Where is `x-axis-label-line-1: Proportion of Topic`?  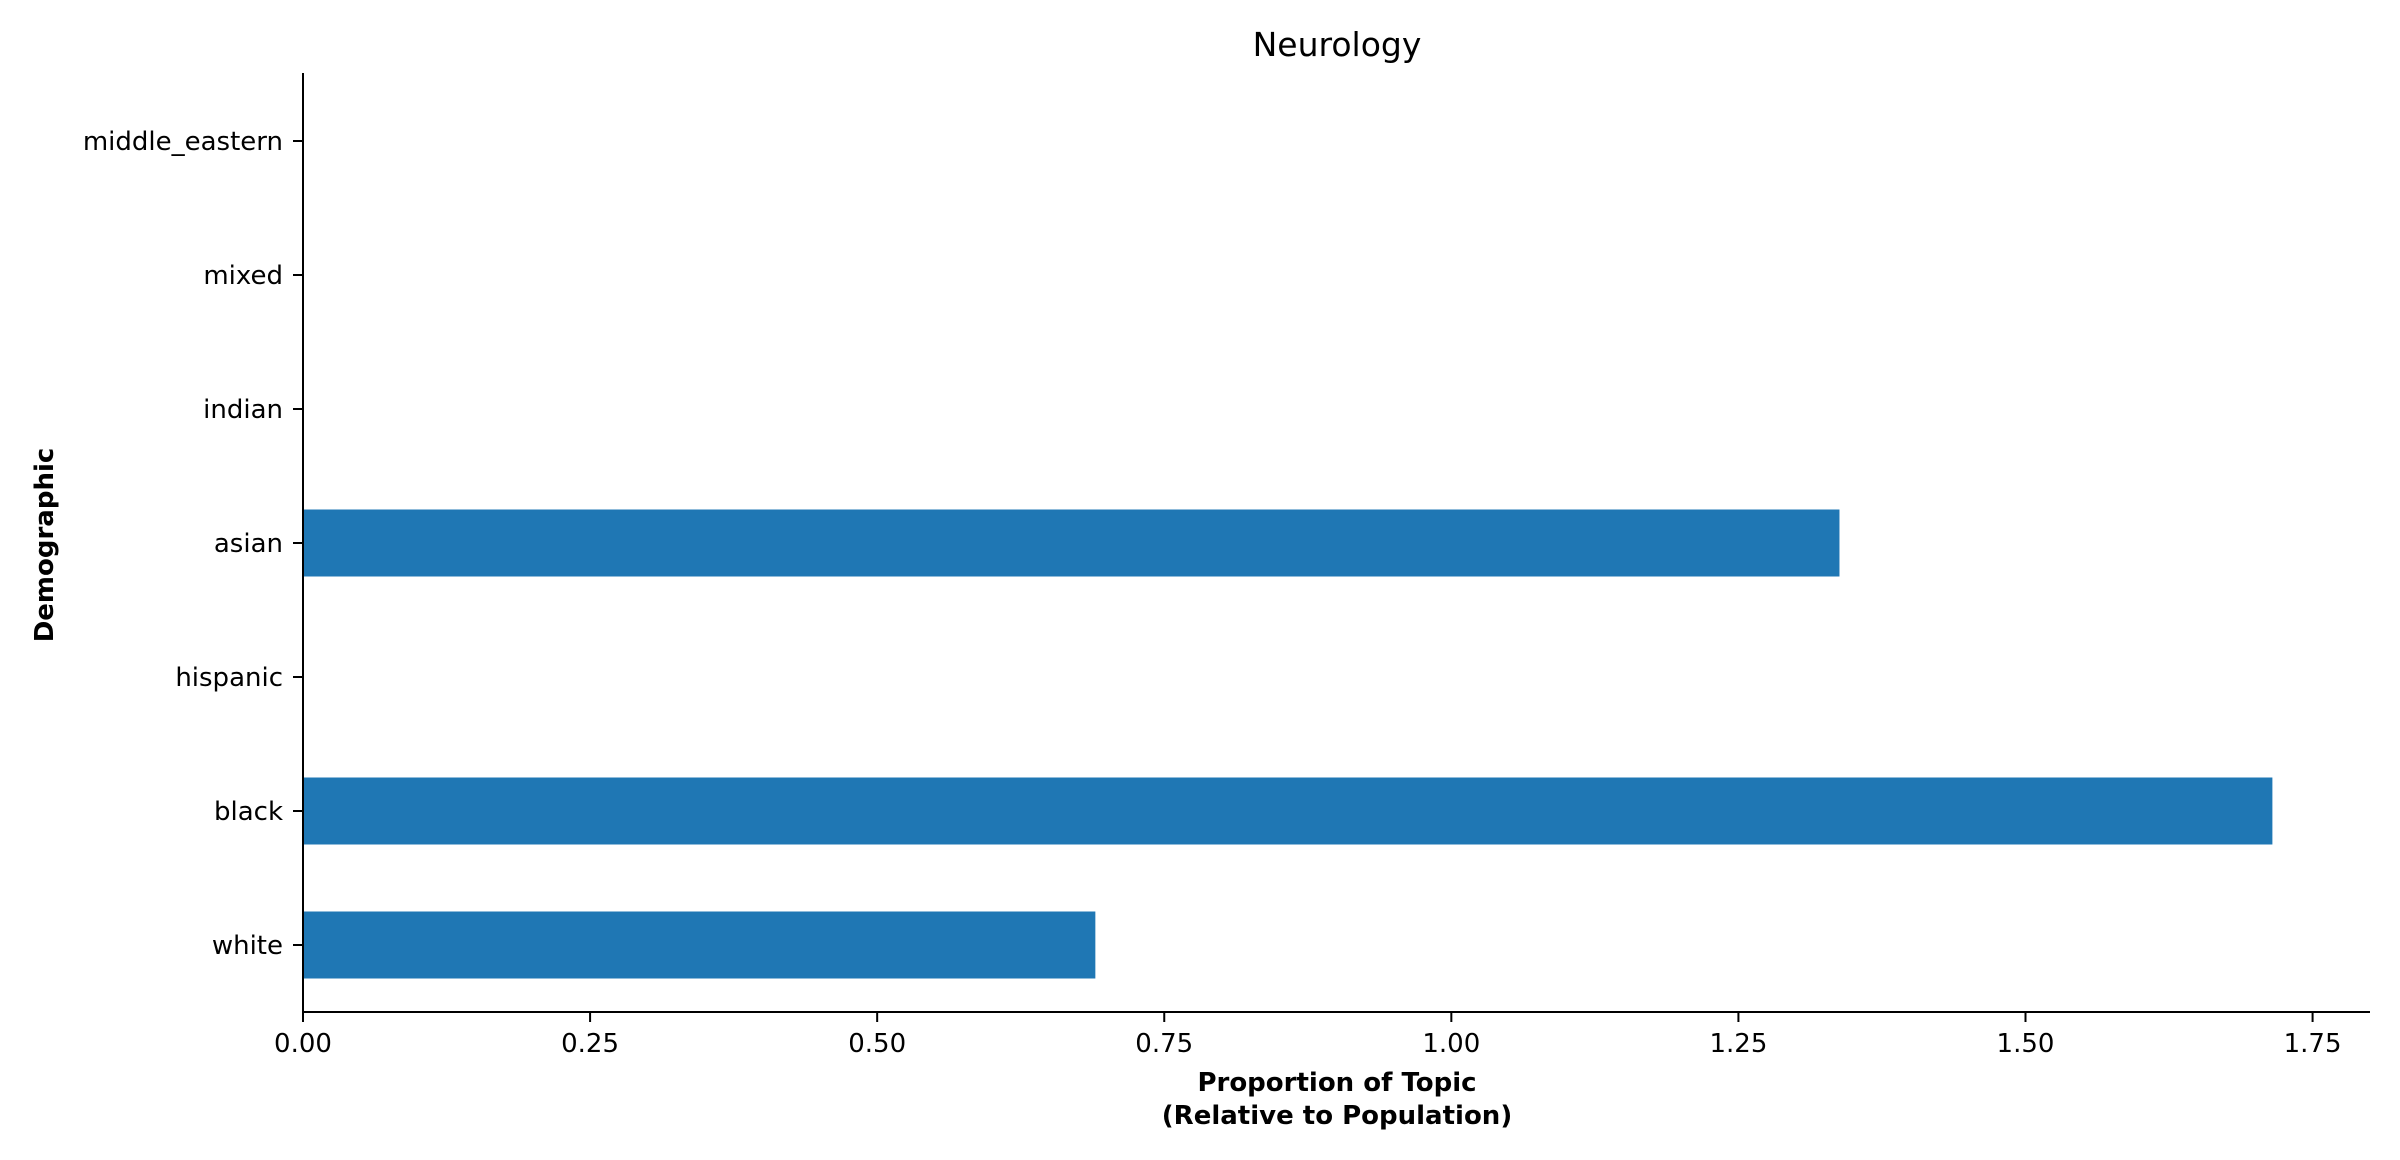
x-axis-label-line-1: Proportion of Topic is located at coordinates (1336, 1083).